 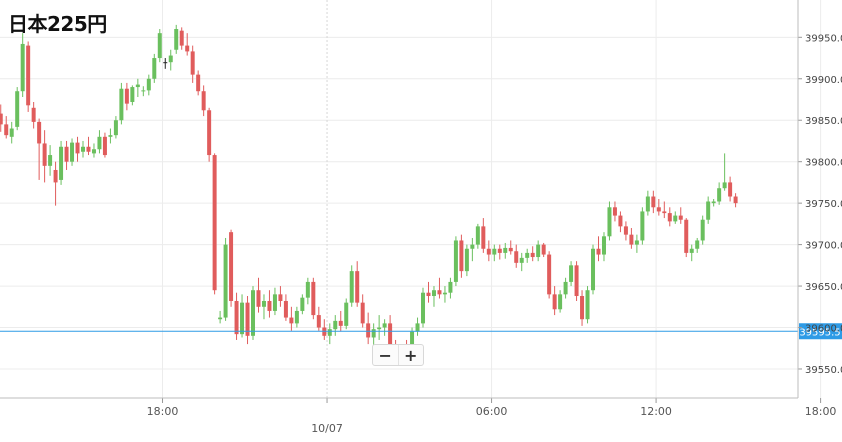 What do you see at coordinates (820, 331) in the screenshot?
I see `current-price-tag` at bounding box center [820, 331].